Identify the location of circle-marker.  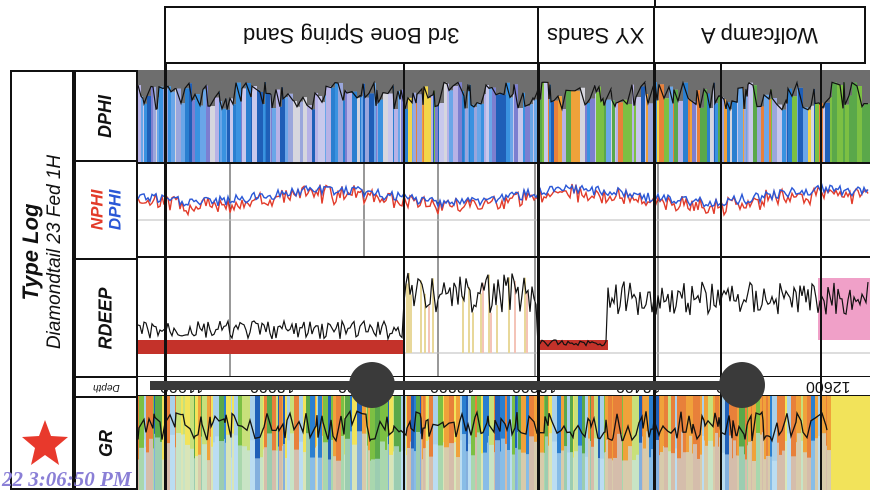
(372, 385).